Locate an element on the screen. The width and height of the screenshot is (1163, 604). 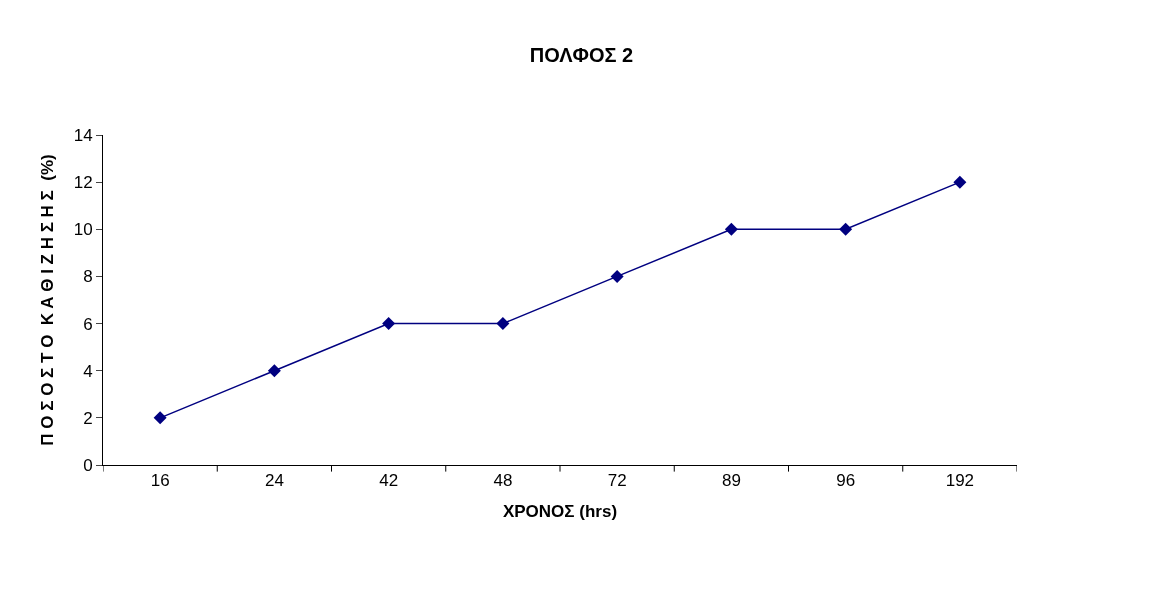
x-tick-label: 42 is located at coordinates (389, 481).